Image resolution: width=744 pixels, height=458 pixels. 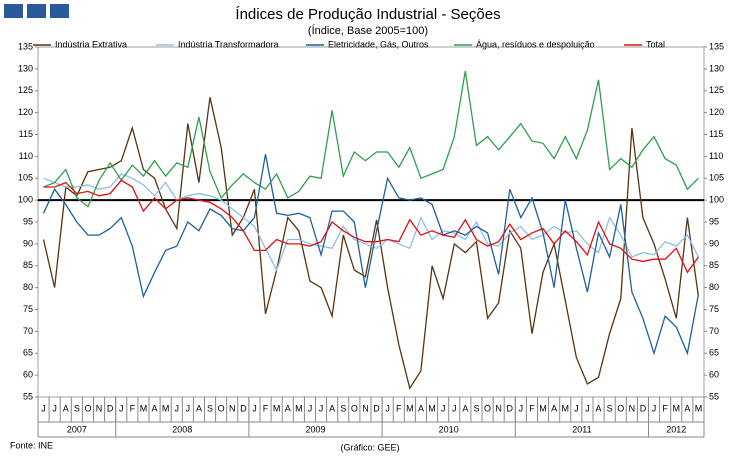 What do you see at coordinates (26, 156) in the screenshot?
I see `y-tick-label: 110` at bounding box center [26, 156].